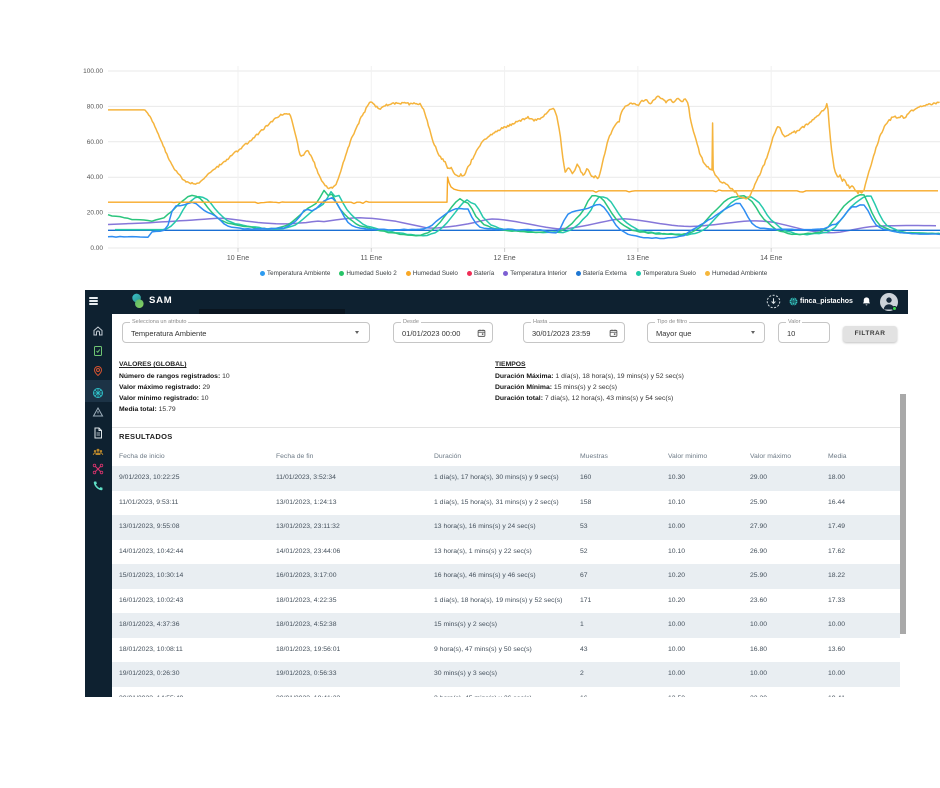  I want to click on svg-text: 0.00, so click(96, 248).